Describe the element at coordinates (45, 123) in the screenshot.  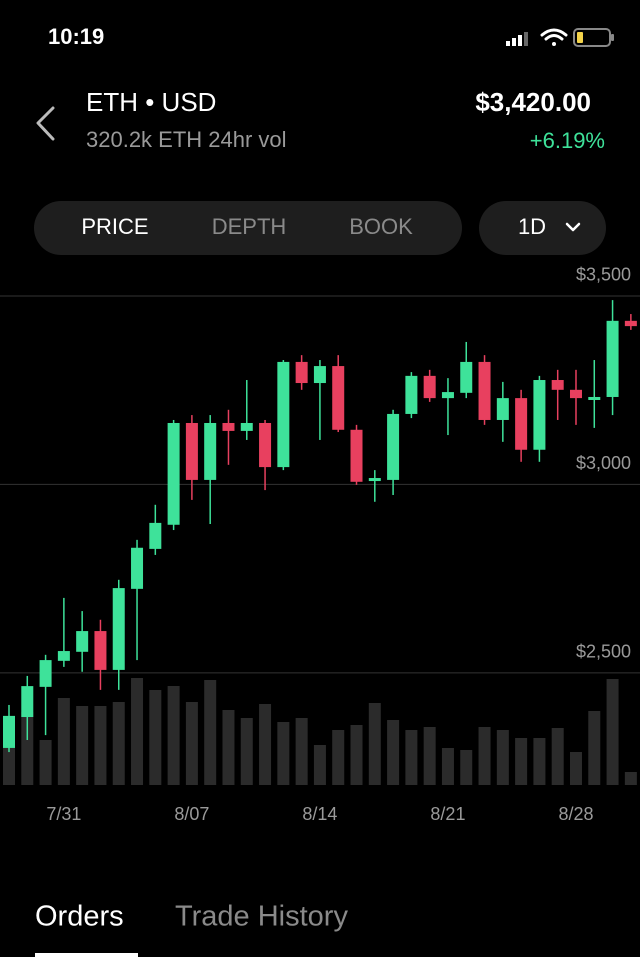
I see `back-button` at that location.